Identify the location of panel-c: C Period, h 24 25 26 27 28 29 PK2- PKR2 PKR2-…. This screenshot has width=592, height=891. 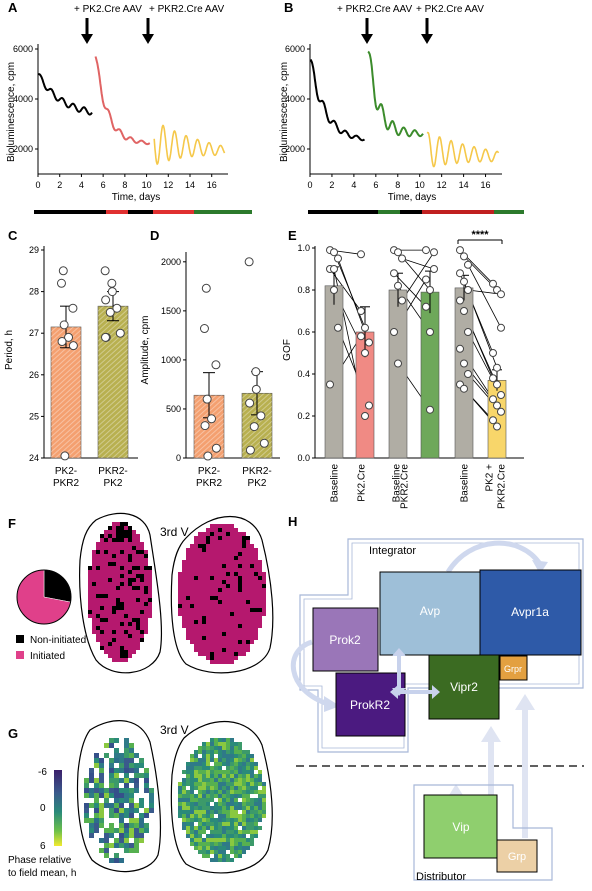
(71, 358).